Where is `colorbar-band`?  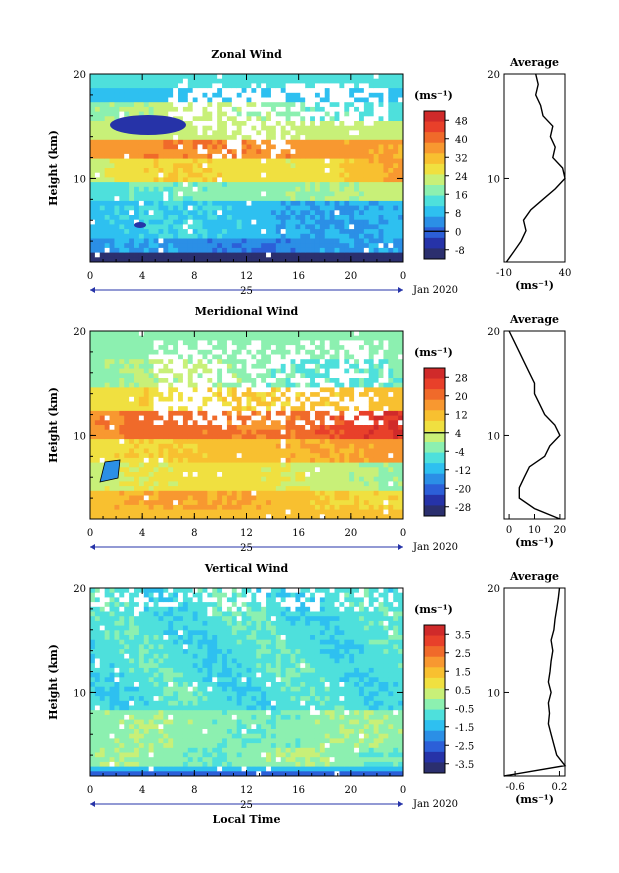 colorbar-band is located at coordinates (434, 233).